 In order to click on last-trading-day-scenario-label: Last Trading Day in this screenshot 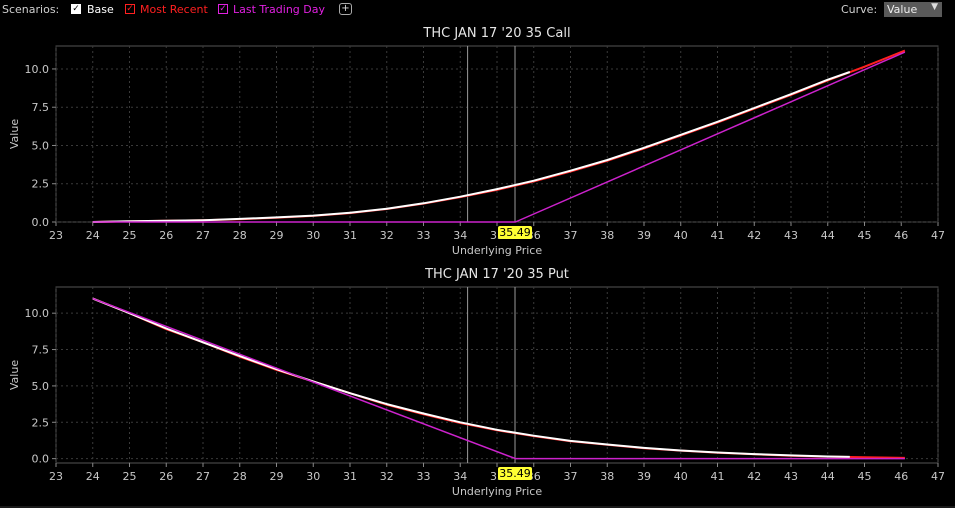, I will do `click(279, 9)`.